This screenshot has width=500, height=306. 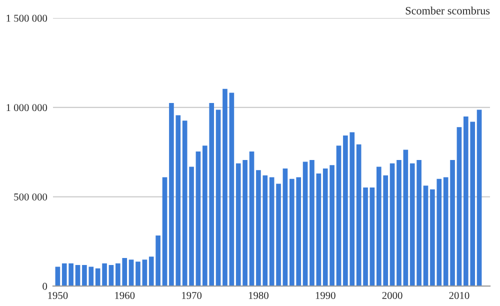 I want to click on y-tick-label: 1 000 000, so click(x=27, y=108).